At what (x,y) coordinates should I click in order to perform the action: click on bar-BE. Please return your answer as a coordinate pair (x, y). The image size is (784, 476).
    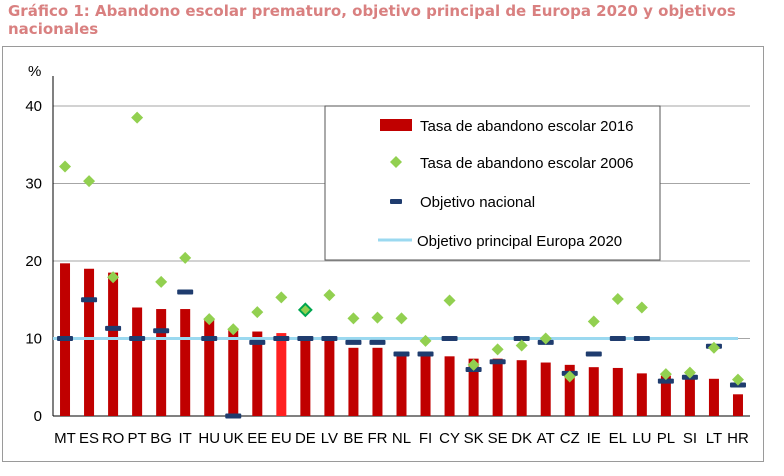
    Looking at the image, I should click on (353, 381).